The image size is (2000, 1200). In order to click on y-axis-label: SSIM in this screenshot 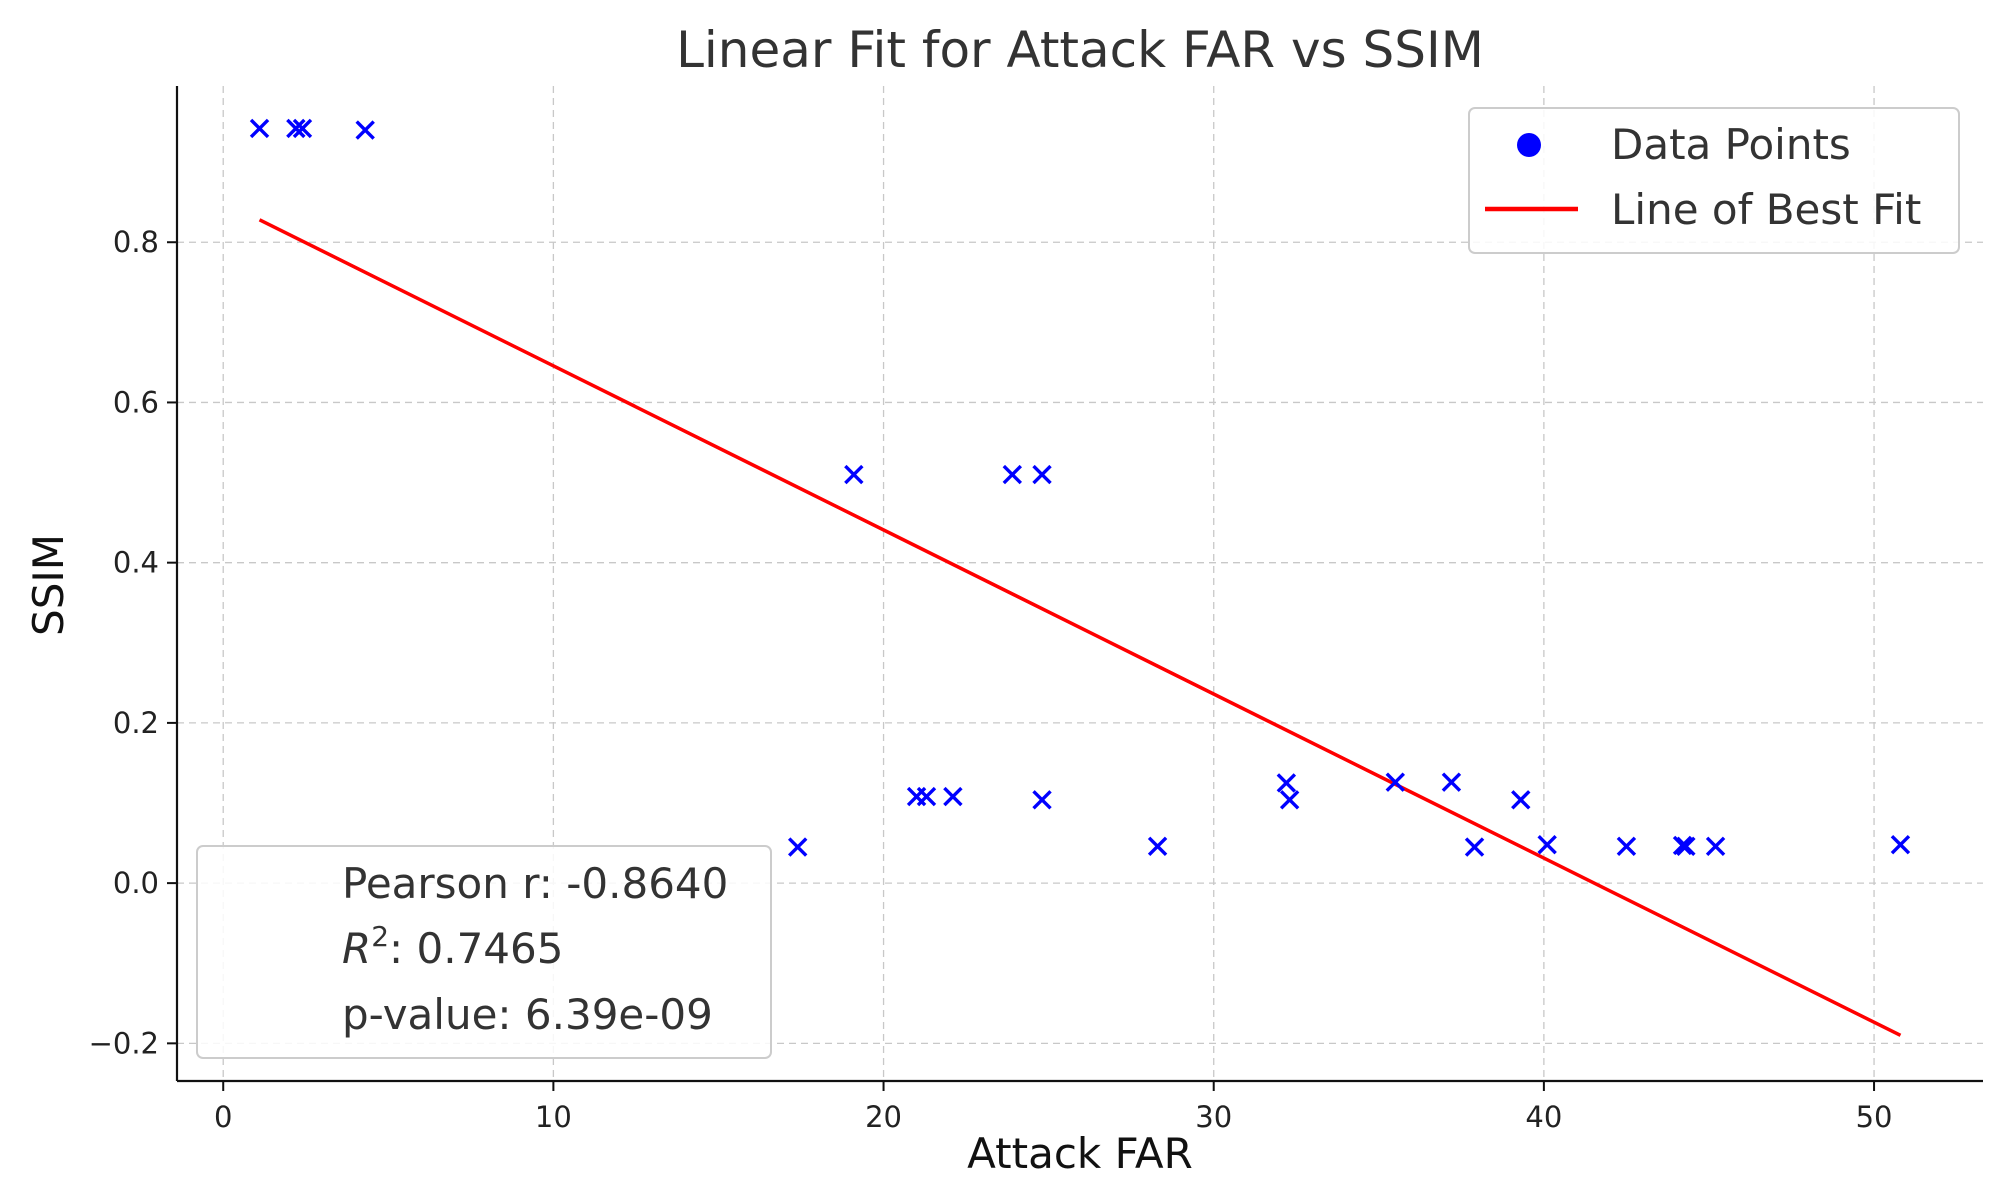, I will do `click(48, 585)`.